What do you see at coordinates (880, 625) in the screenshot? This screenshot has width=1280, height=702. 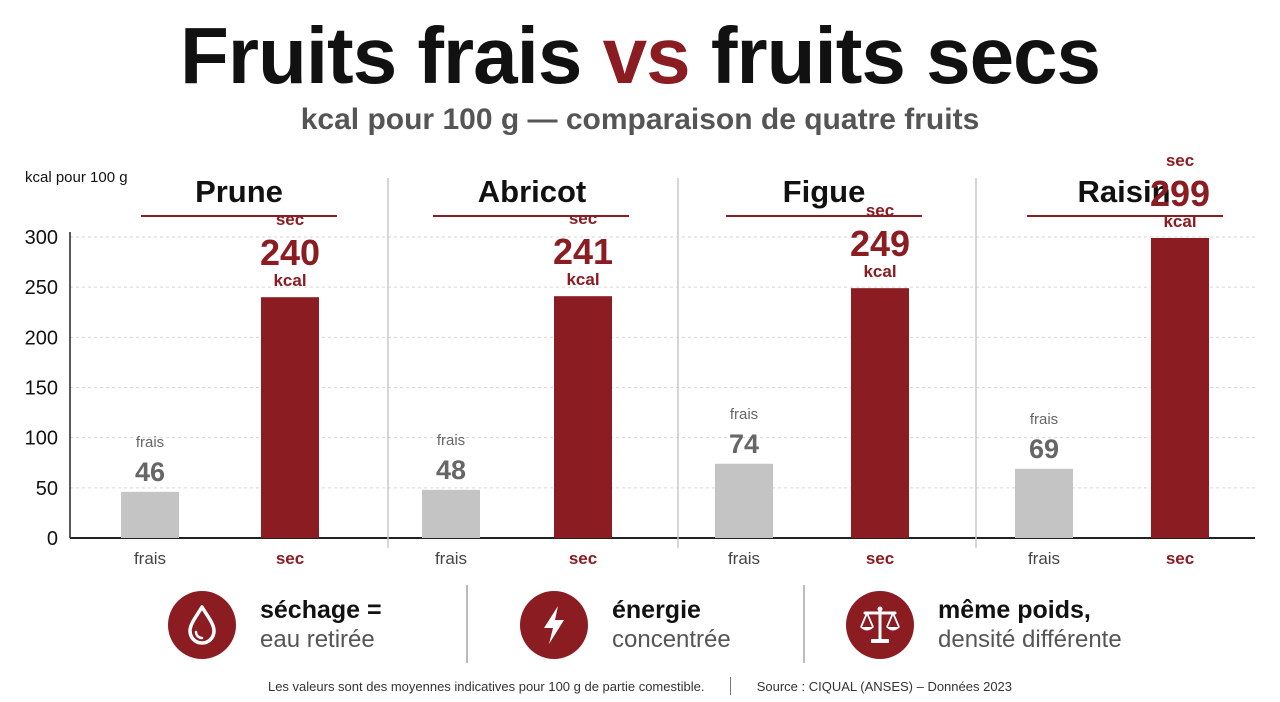 I see `balance-scale-icon` at bounding box center [880, 625].